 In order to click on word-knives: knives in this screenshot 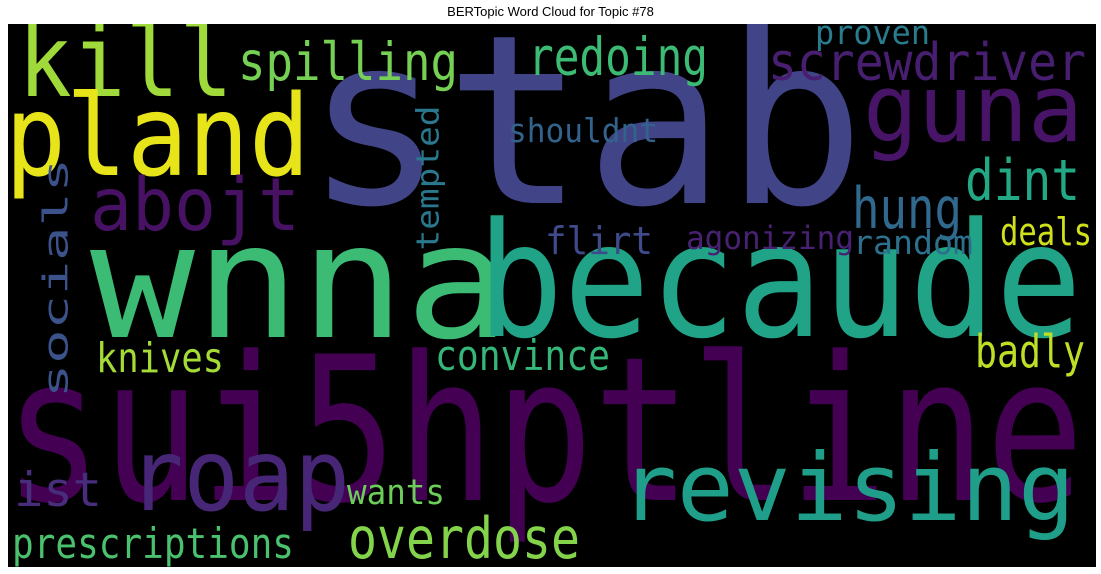, I will do `click(160, 358)`.